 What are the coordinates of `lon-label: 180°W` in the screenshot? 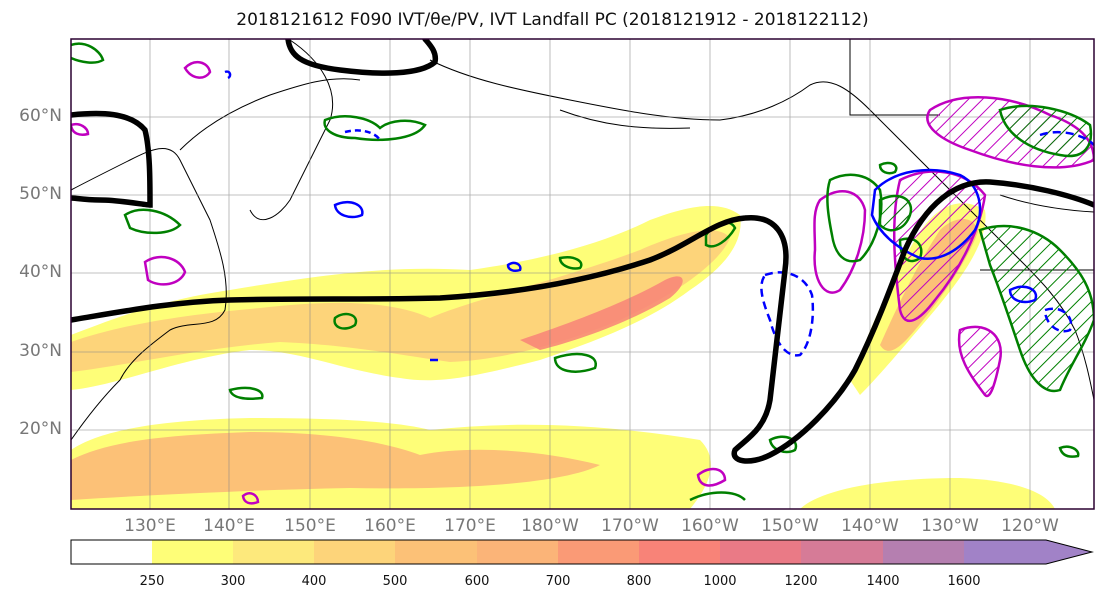 It's located at (550, 526).